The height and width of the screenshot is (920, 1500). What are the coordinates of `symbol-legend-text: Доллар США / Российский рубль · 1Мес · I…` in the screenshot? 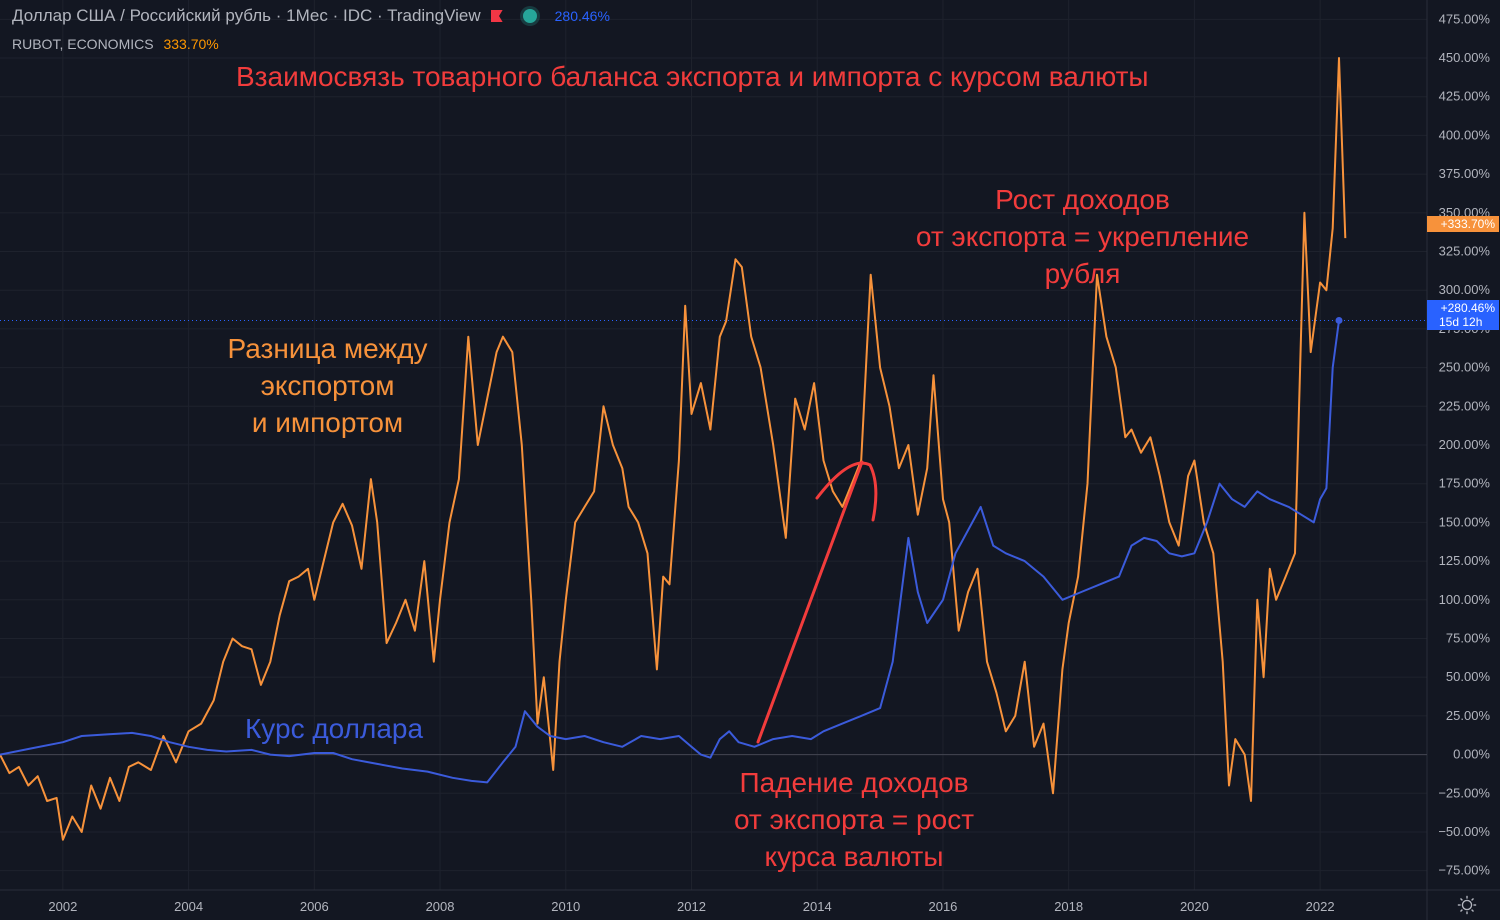 It's located at (246, 15).